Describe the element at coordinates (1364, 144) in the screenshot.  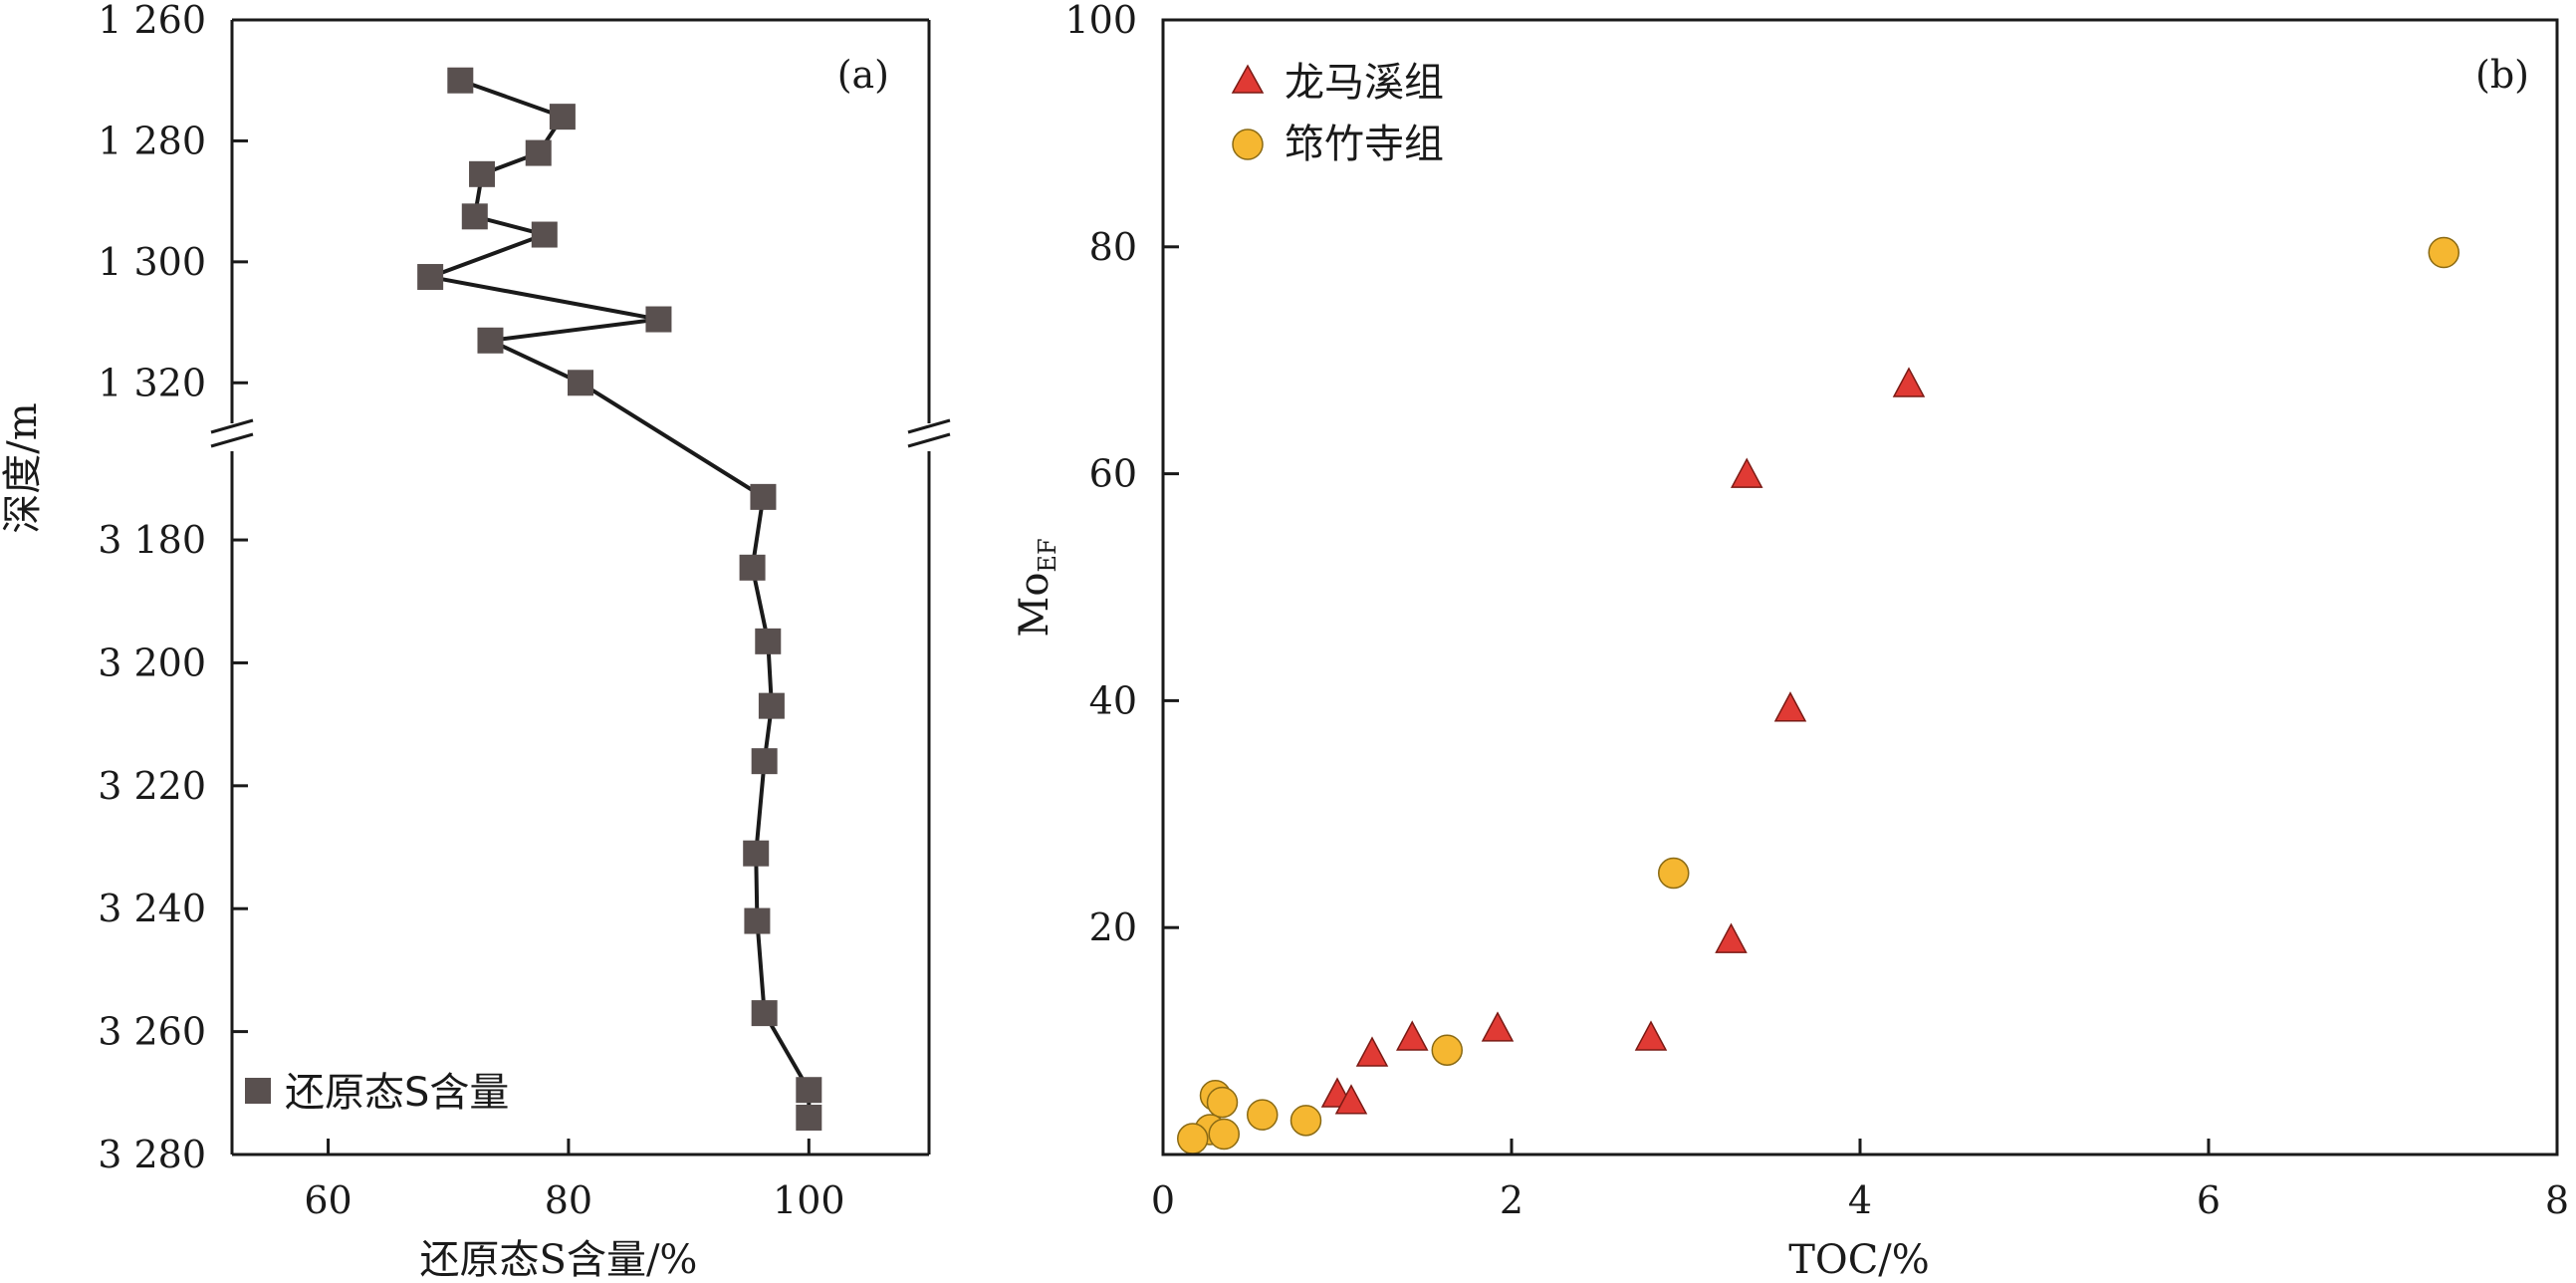
I see `legend-label-qiongzhusi: 筇竹寺组` at that location.